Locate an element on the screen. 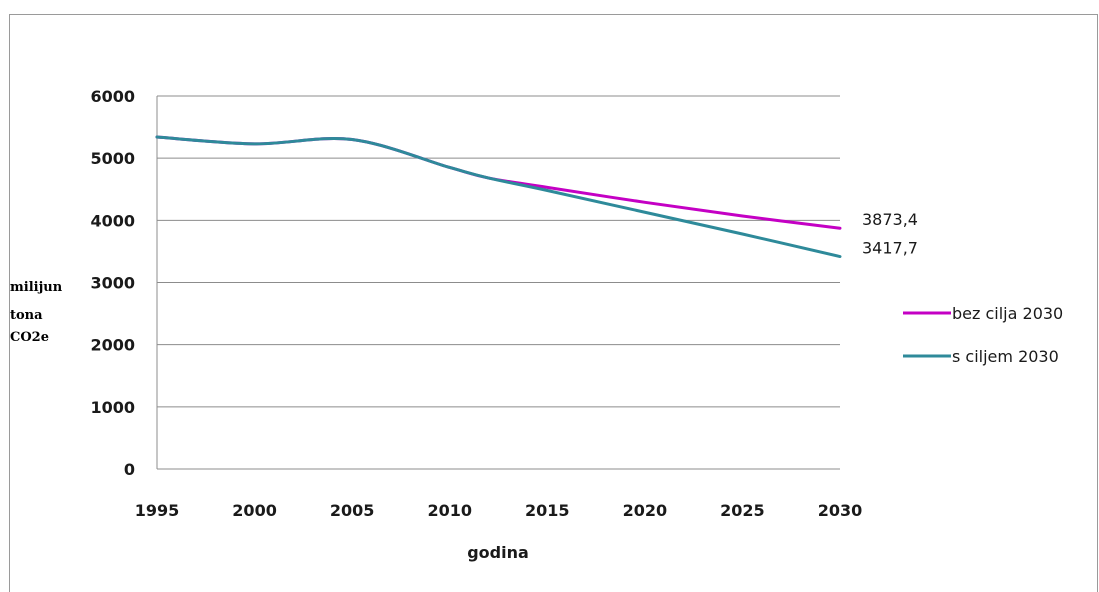 The width and height of the screenshot is (1099, 592). y-axis-label-line-1: milijun is located at coordinates (36, 287).